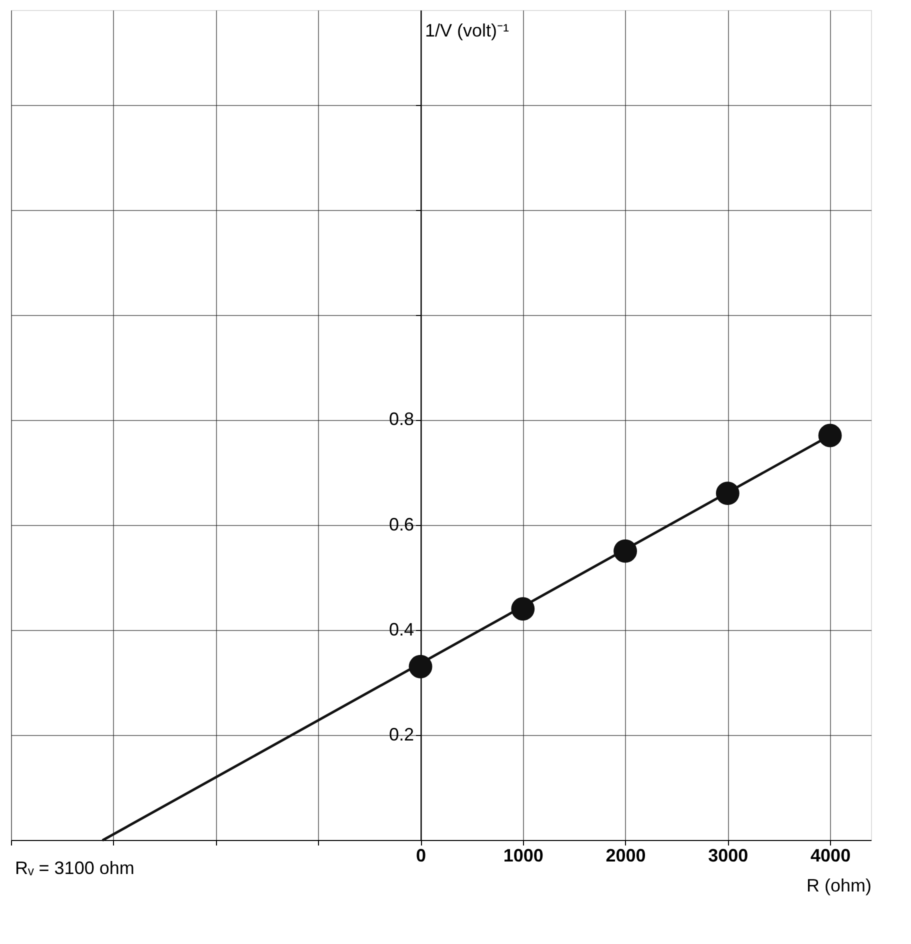 This screenshot has height=944, width=911. Describe the element at coordinates (839, 886) in the screenshot. I see `x-axis-title: R (ohm)` at that location.